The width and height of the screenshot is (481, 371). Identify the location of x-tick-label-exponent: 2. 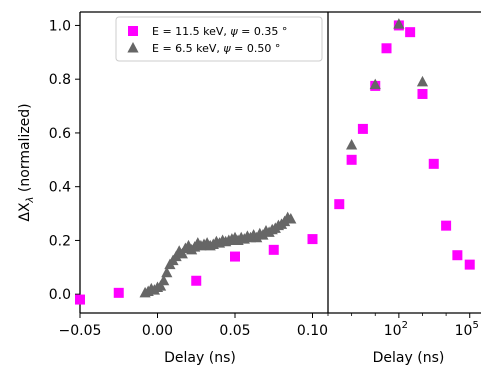
(405, 325).